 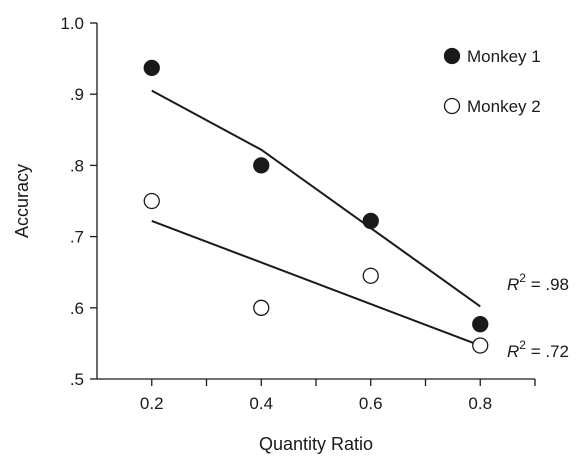 What do you see at coordinates (77, 308) in the screenshot?
I see `y-tick-label: .6` at bounding box center [77, 308].